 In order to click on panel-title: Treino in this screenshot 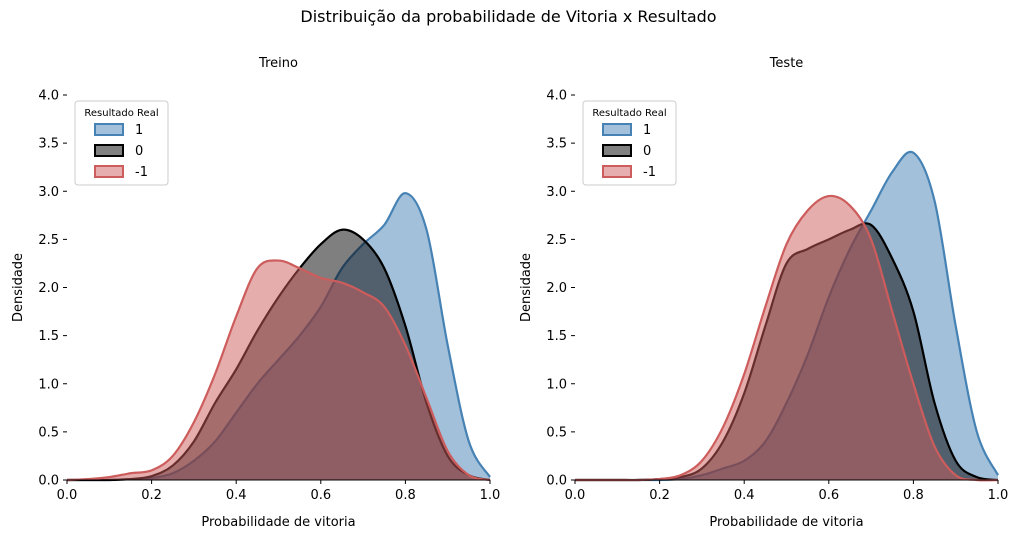, I will do `click(278, 63)`.